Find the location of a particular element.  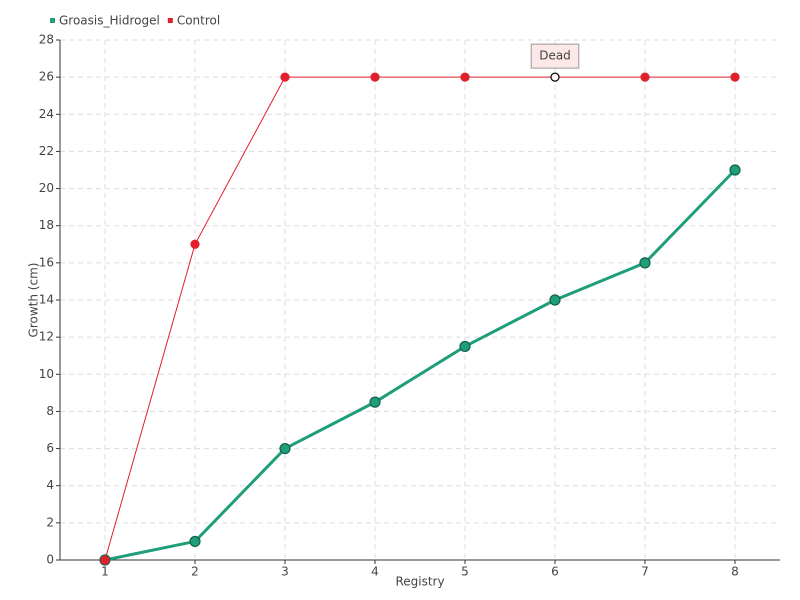

x-tick-label: 3 is located at coordinates (285, 572).